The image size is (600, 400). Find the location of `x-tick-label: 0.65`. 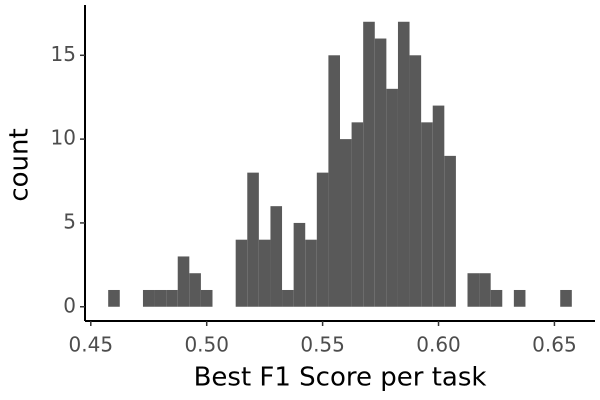

x-tick-label: 0.65 is located at coordinates (554, 345).